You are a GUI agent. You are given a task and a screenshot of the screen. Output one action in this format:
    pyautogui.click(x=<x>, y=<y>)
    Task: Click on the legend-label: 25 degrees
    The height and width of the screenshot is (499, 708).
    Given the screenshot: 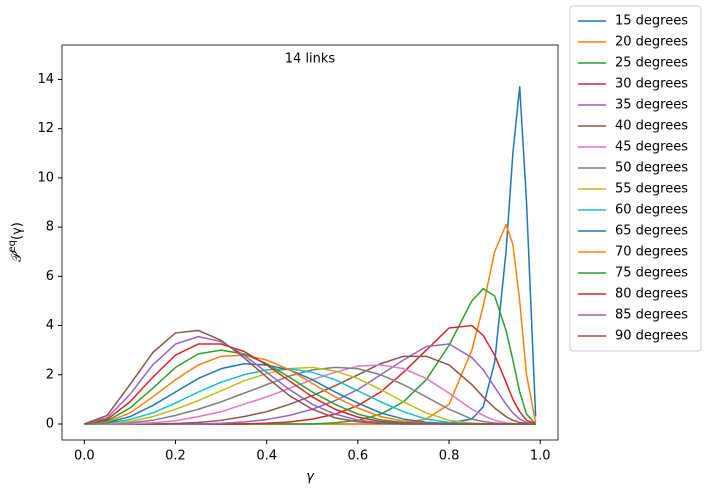 What is the action you would take?
    pyautogui.click(x=651, y=63)
    